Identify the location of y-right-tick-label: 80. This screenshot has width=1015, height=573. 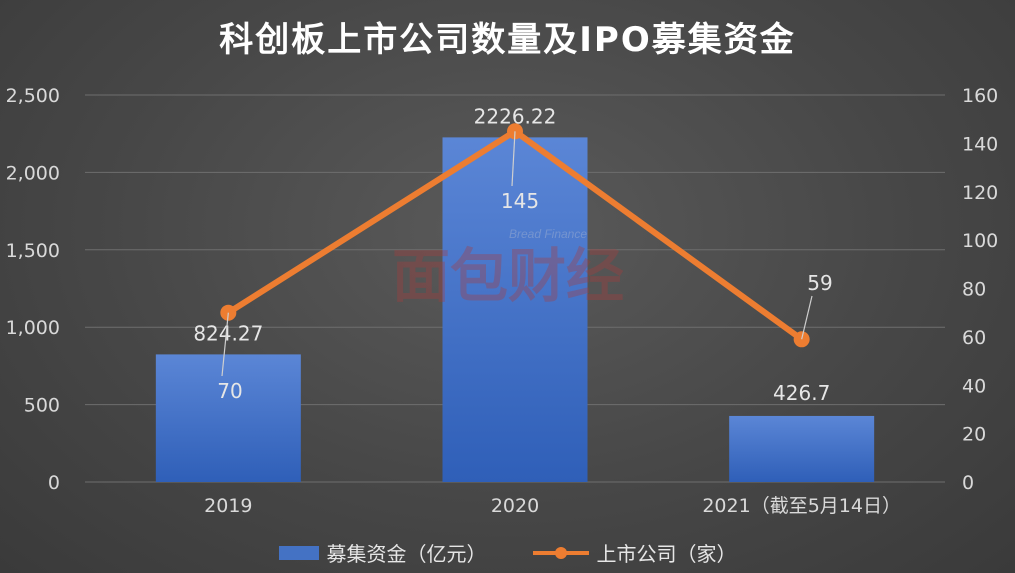
(974, 290).